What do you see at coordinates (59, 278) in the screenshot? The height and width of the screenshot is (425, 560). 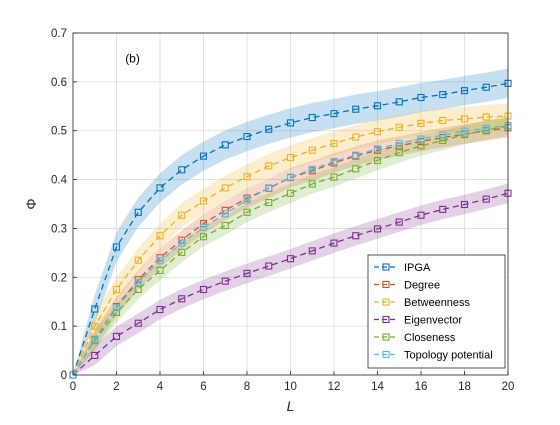 I see `y-tick-label: 0.2` at bounding box center [59, 278].